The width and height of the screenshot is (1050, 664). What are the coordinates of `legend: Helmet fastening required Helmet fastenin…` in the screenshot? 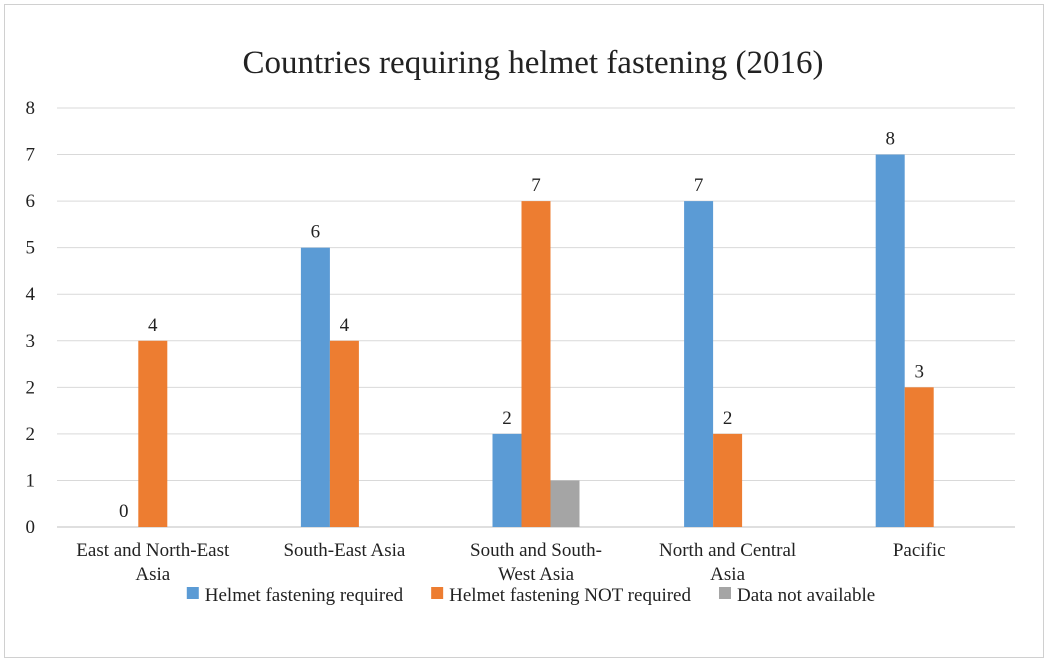 It's located at (530, 595).